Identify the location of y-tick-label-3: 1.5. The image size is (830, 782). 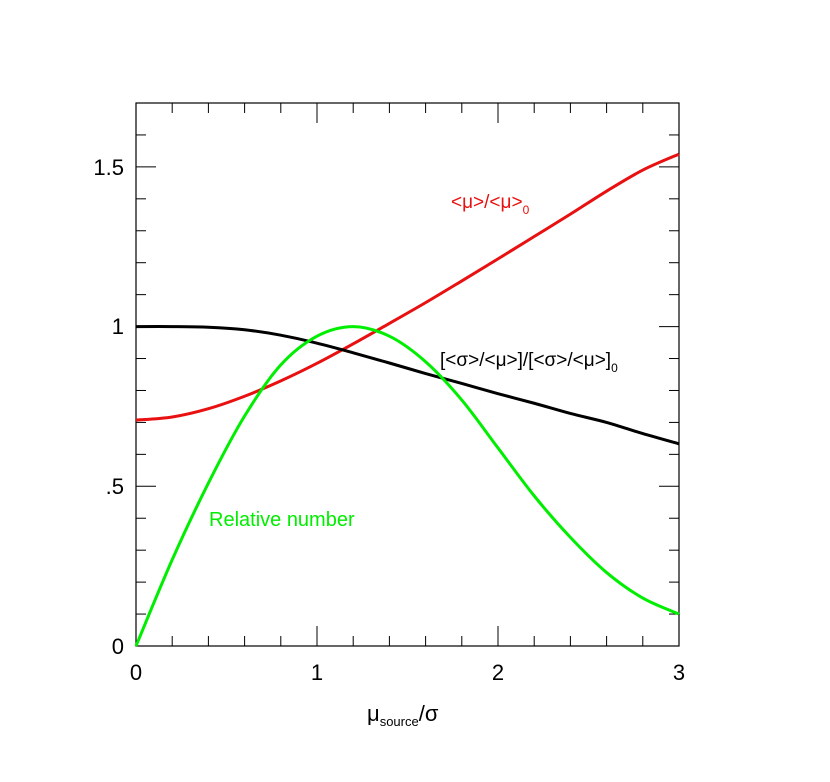
(108, 167).